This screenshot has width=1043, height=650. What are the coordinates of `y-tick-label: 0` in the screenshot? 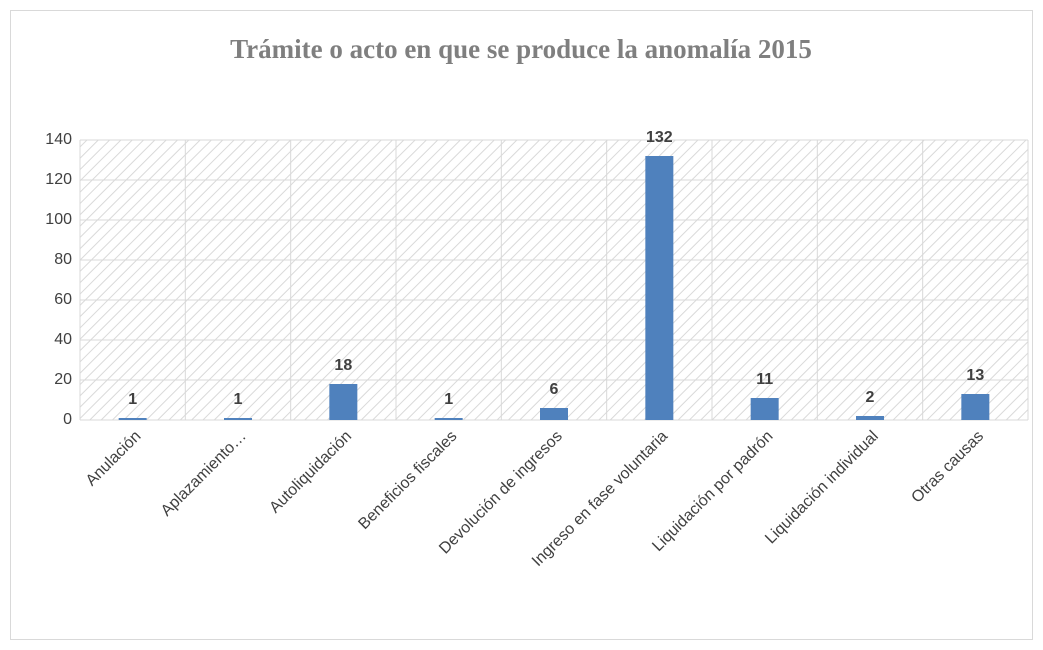 It's located at (67, 419).